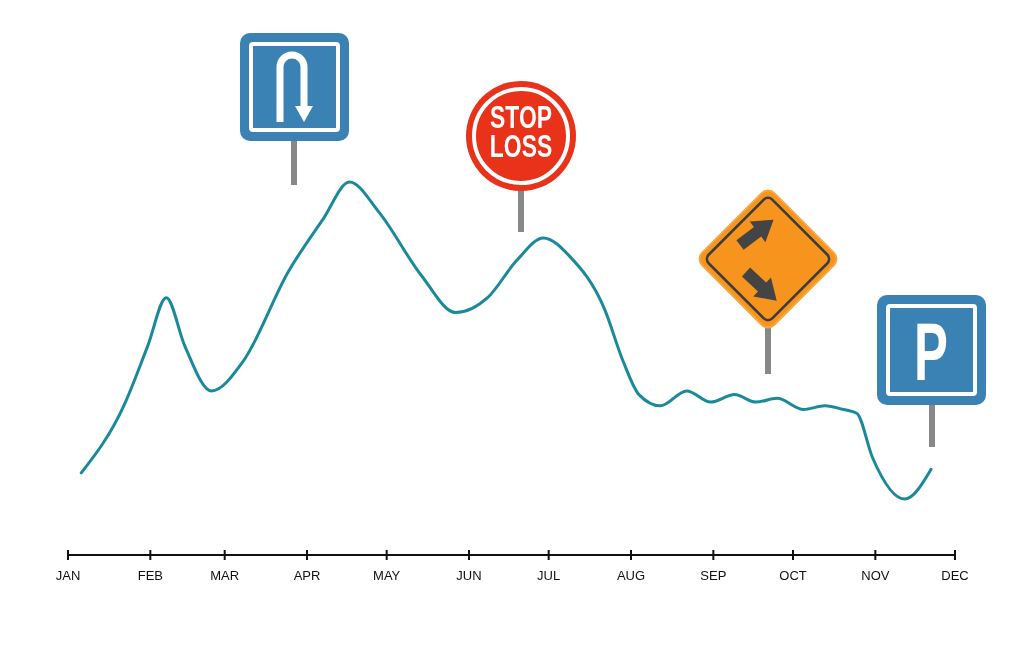 The height and width of the screenshot is (666, 1024). Describe the element at coordinates (68, 575) in the screenshot. I see `x-tick-label: JAN` at that location.